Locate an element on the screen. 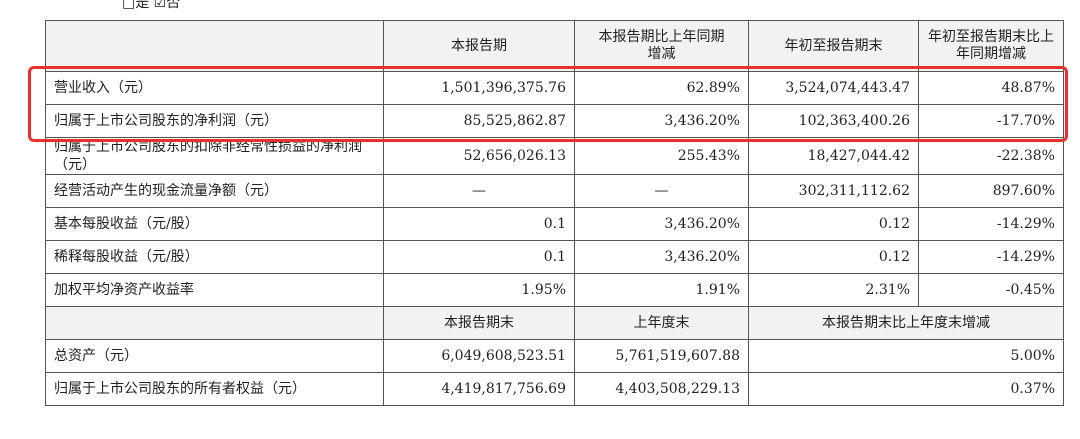 The image size is (1080, 439). cell: 4,403,508,229.13 is located at coordinates (661, 389).